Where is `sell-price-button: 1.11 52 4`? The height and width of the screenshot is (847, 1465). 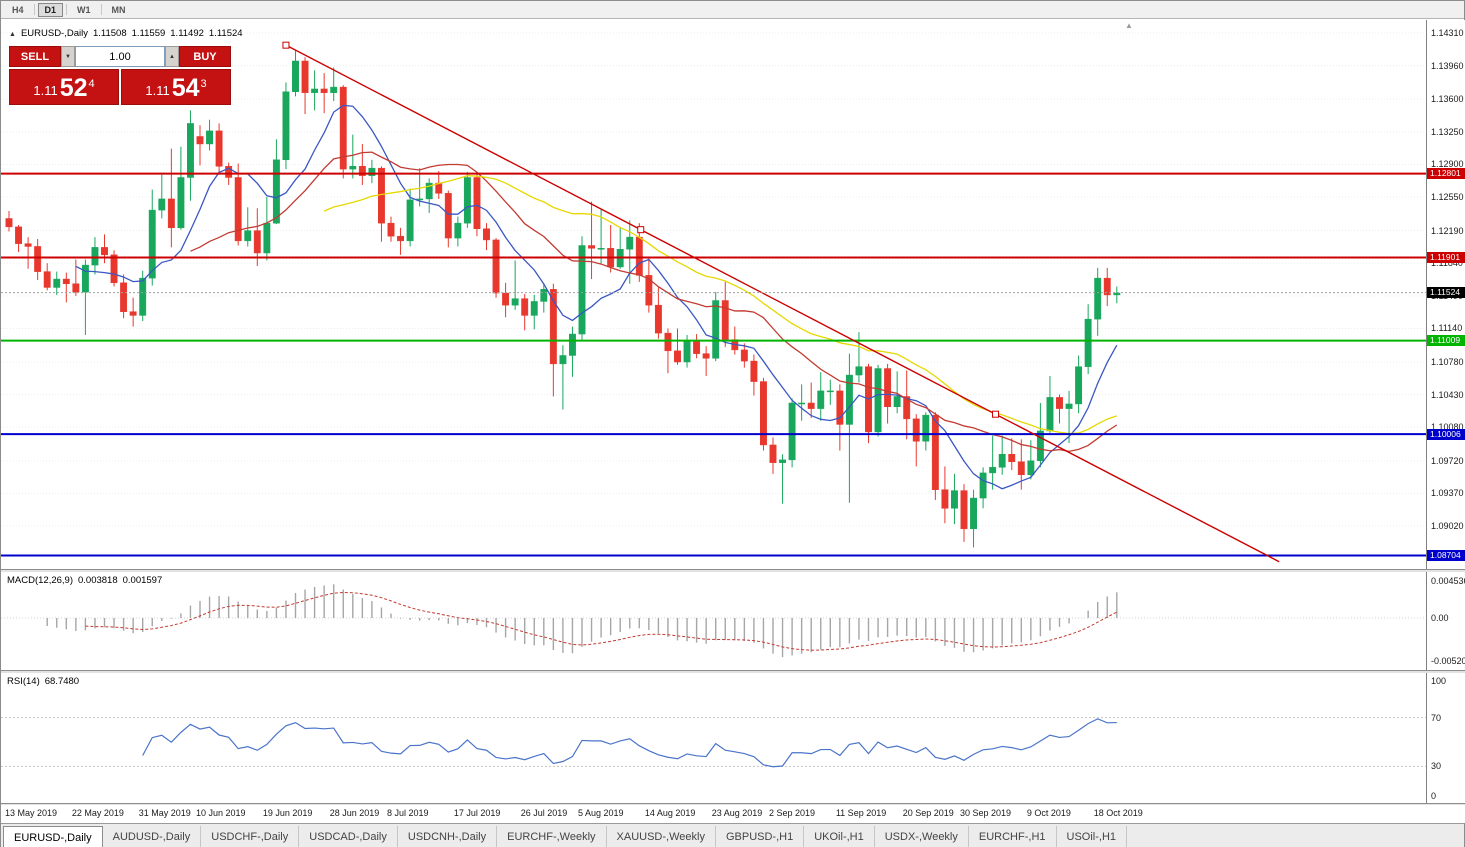
sell-price-button: 1.11 52 4 is located at coordinates (64, 87).